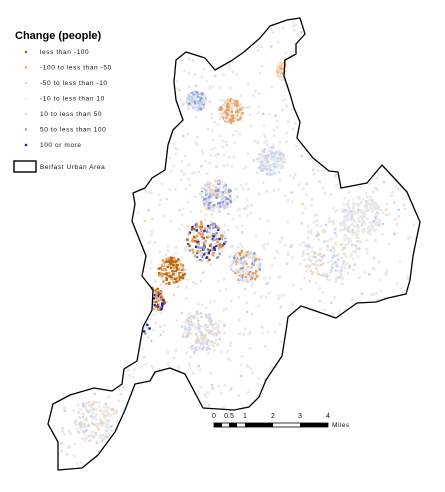 This screenshot has width=445, height=492. What do you see at coordinates (72, 167) in the screenshot?
I see `legend-boundary-label: Belfast Urban Area` at bounding box center [72, 167].